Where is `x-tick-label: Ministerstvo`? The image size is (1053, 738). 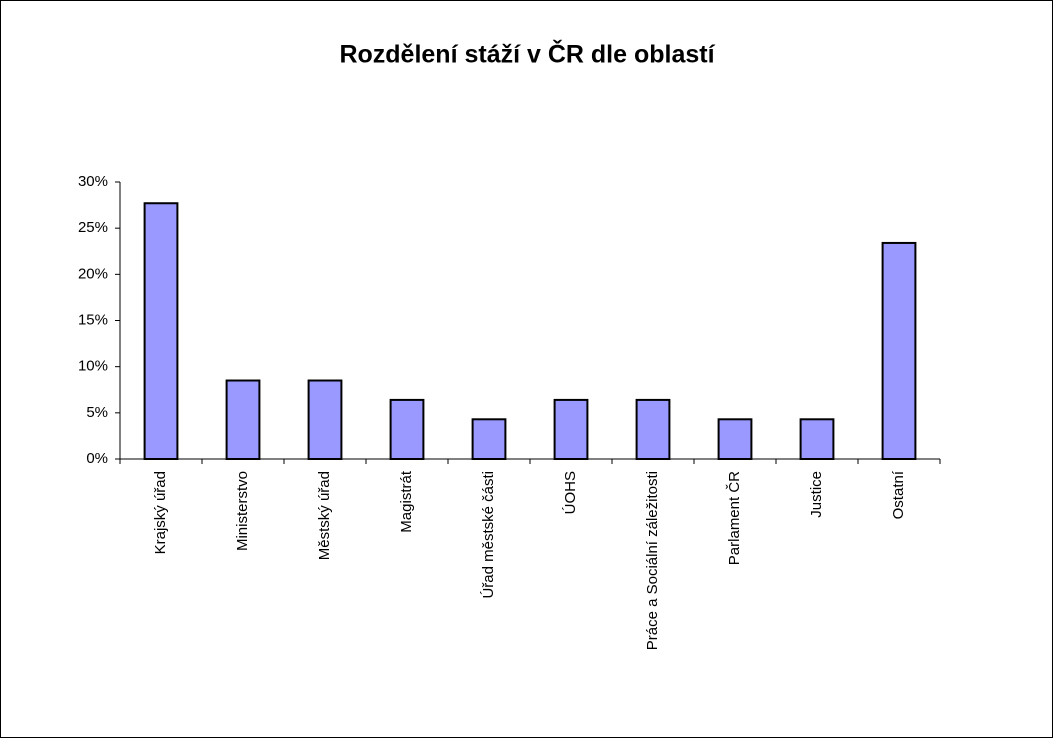 x-tick-label: Ministerstvo is located at coordinates (242, 511).